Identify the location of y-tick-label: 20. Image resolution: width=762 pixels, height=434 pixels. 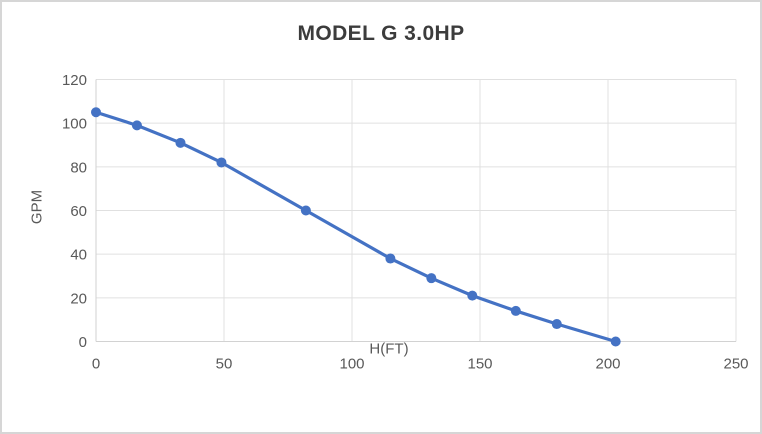
(78, 298).